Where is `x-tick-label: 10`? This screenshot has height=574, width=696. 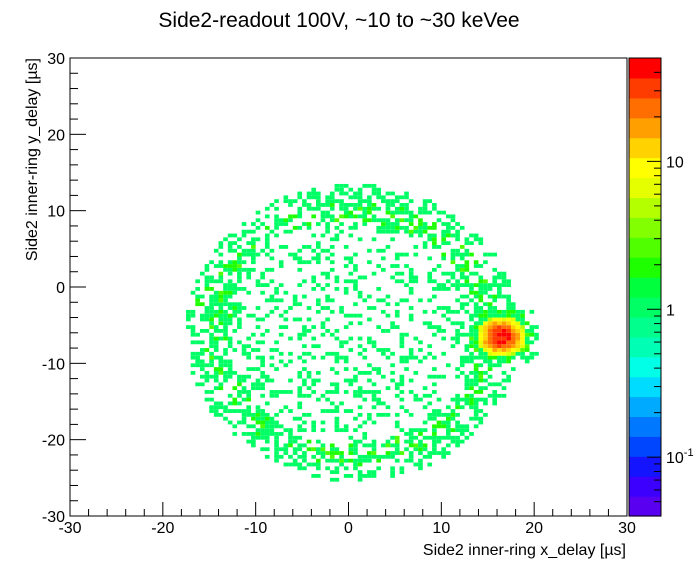
x-tick-label: 10 is located at coordinates (441, 528).